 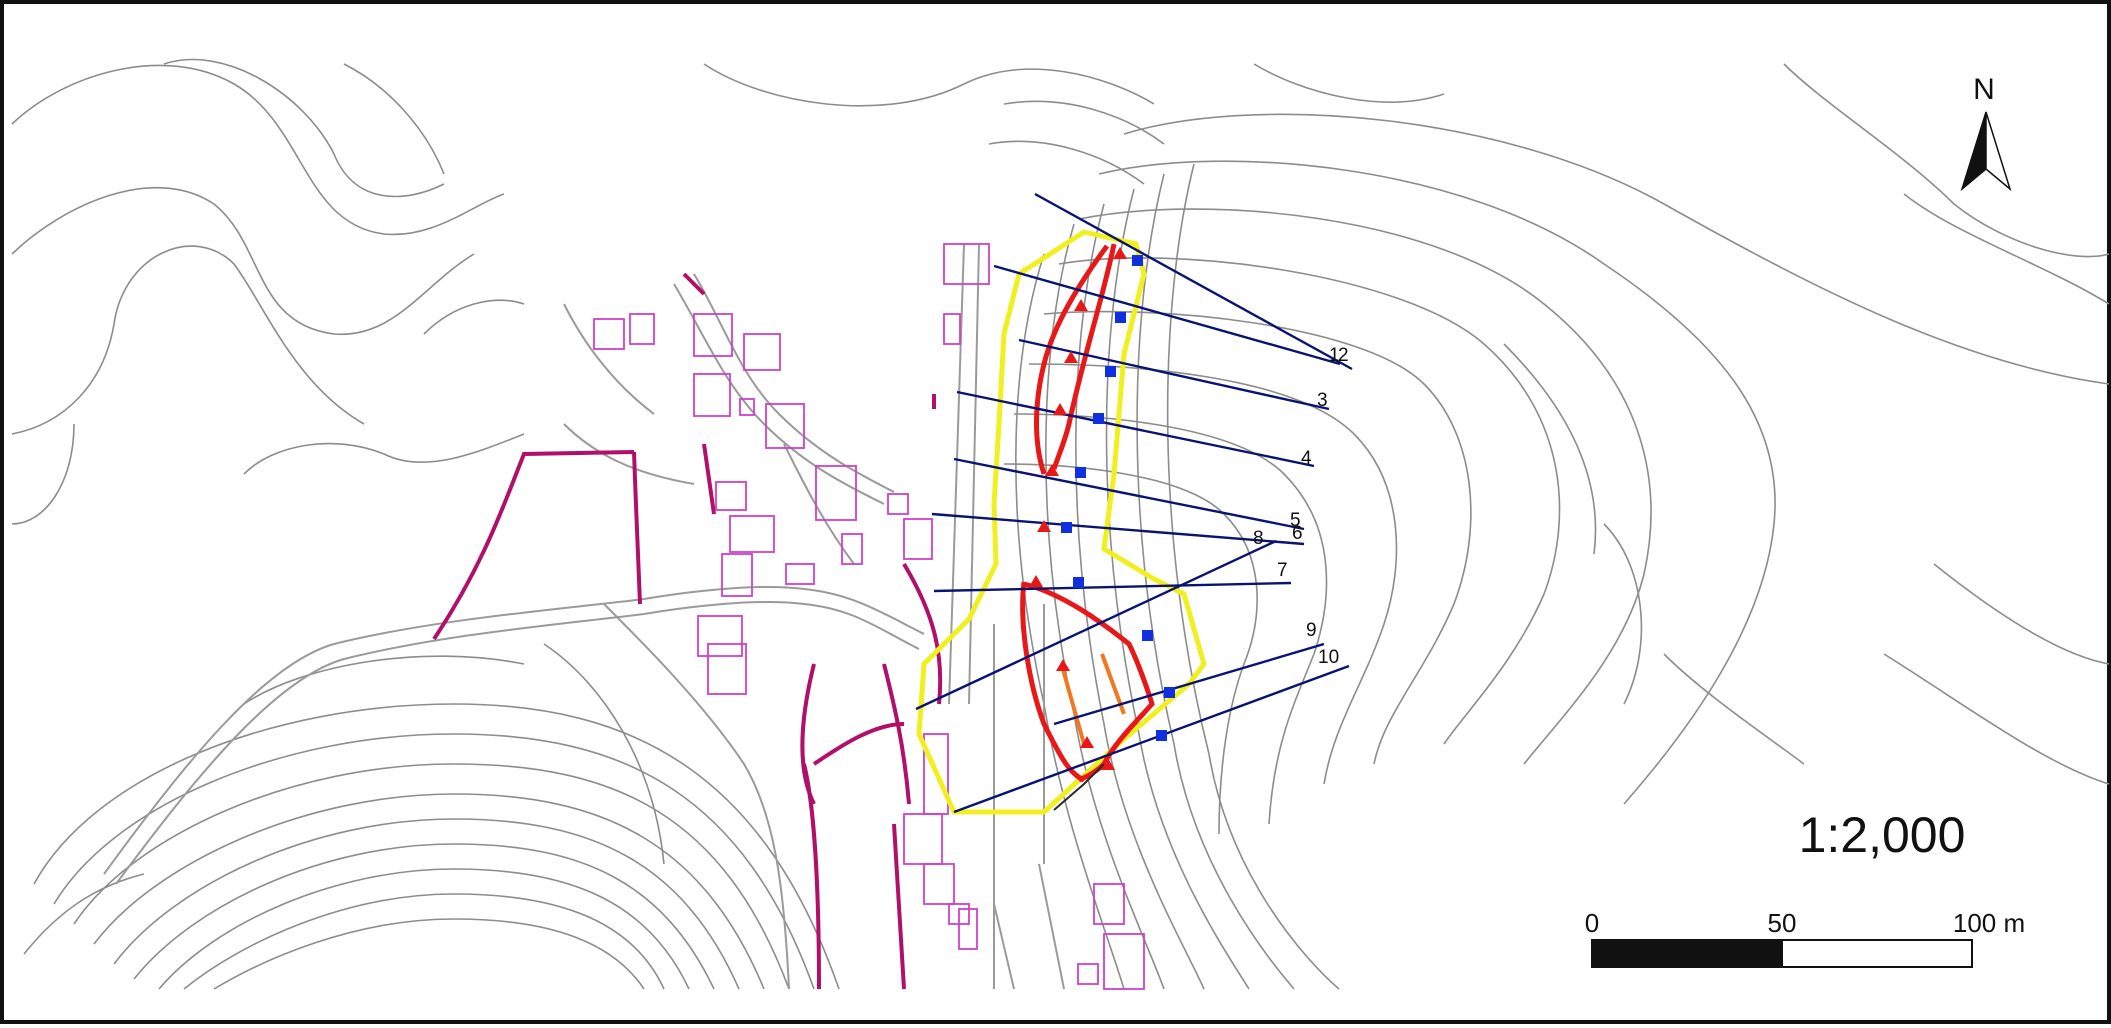 I want to click on section-lines, so click(x=1134, y=503).